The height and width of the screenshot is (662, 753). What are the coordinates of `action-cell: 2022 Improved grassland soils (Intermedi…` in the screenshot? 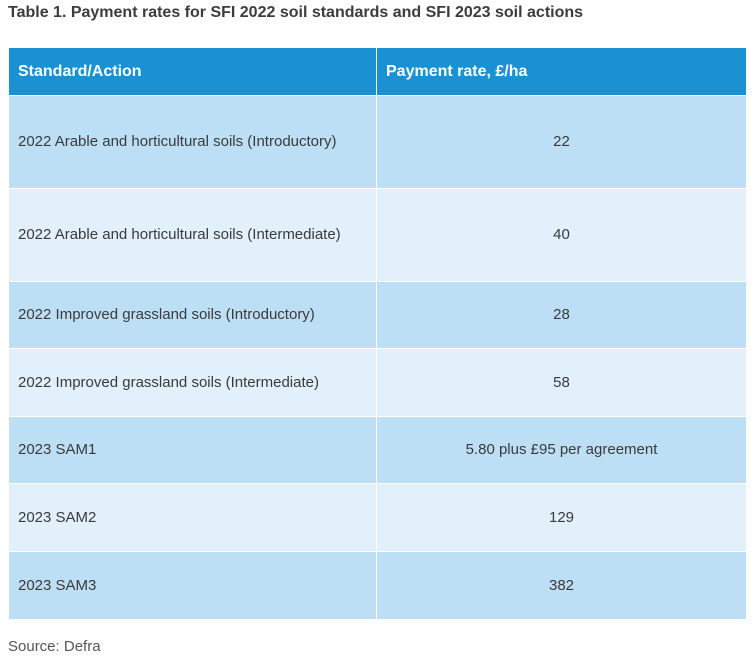 It's located at (192, 382).